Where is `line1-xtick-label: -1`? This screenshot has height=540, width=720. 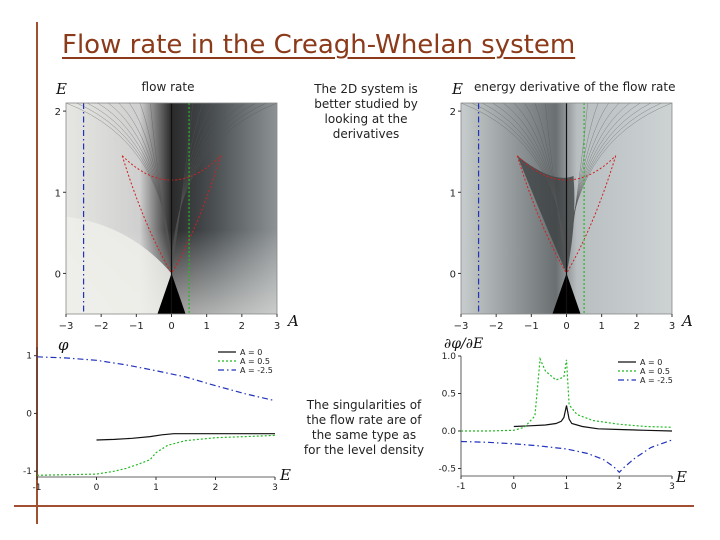 line1-xtick-label: -1 is located at coordinates (37, 488).